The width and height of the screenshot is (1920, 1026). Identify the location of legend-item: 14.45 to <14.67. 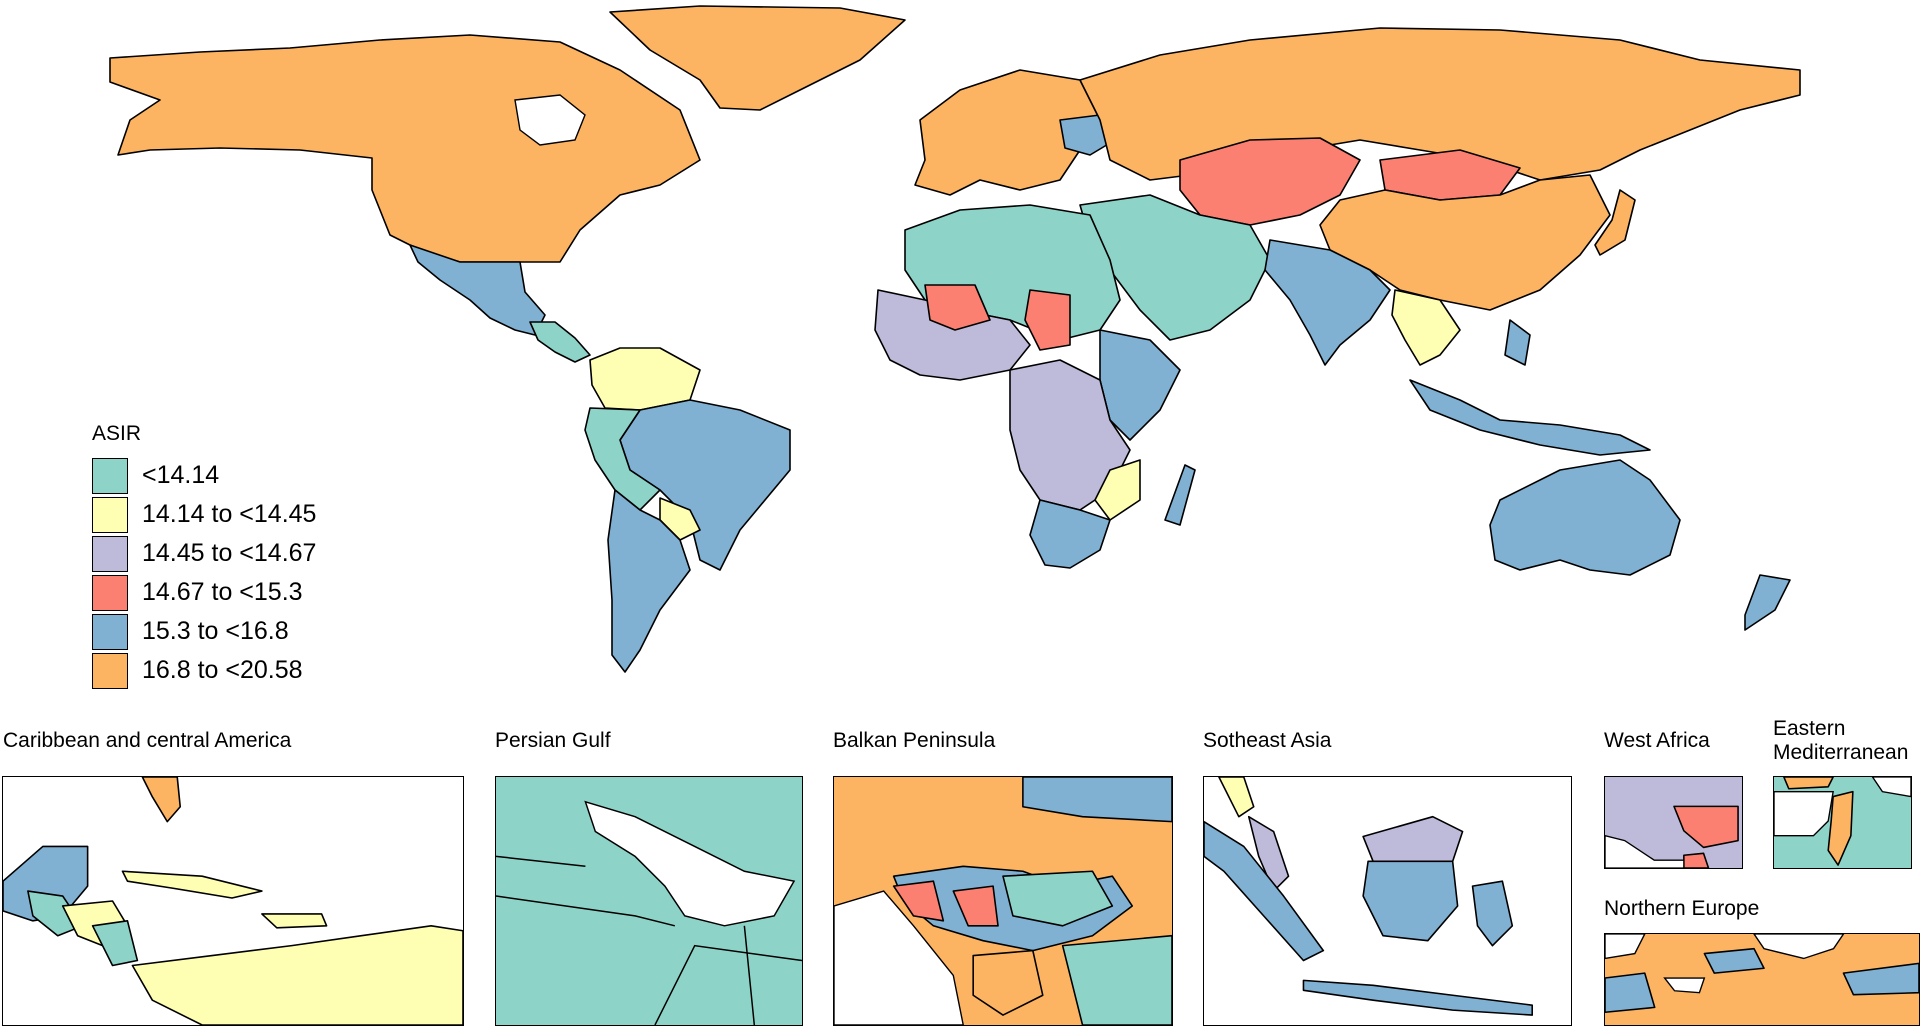
(204, 553).